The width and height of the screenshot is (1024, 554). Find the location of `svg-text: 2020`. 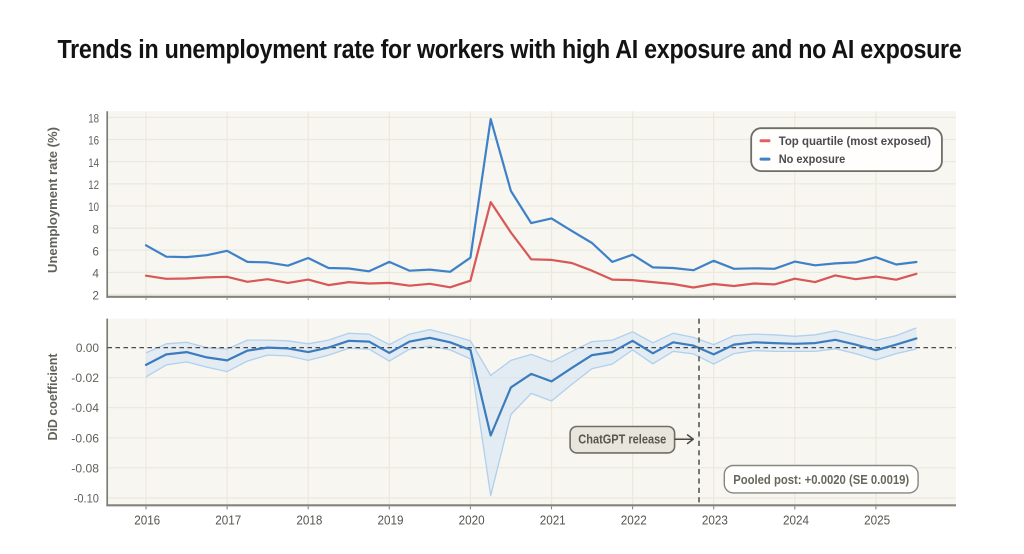

svg-text: 2020 is located at coordinates (472, 520).